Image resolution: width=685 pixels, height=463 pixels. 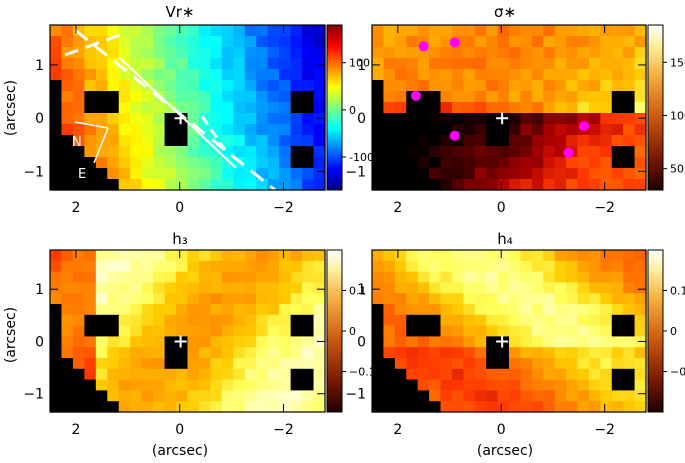 What do you see at coordinates (604, 208) in the screenshot?
I see `x-tick-label: −2` at bounding box center [604, 208].